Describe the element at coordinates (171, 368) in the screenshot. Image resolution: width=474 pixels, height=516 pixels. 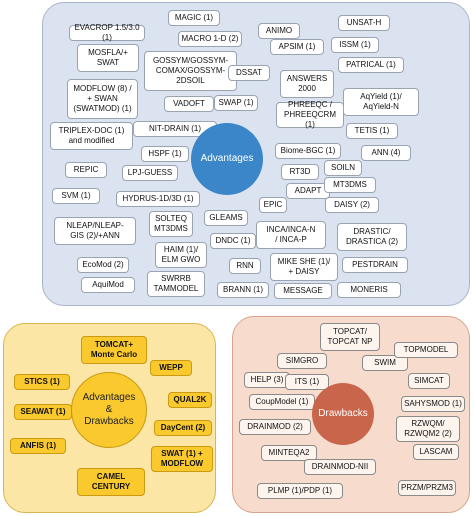
I see `tag-wepp: WEPP` at that location.